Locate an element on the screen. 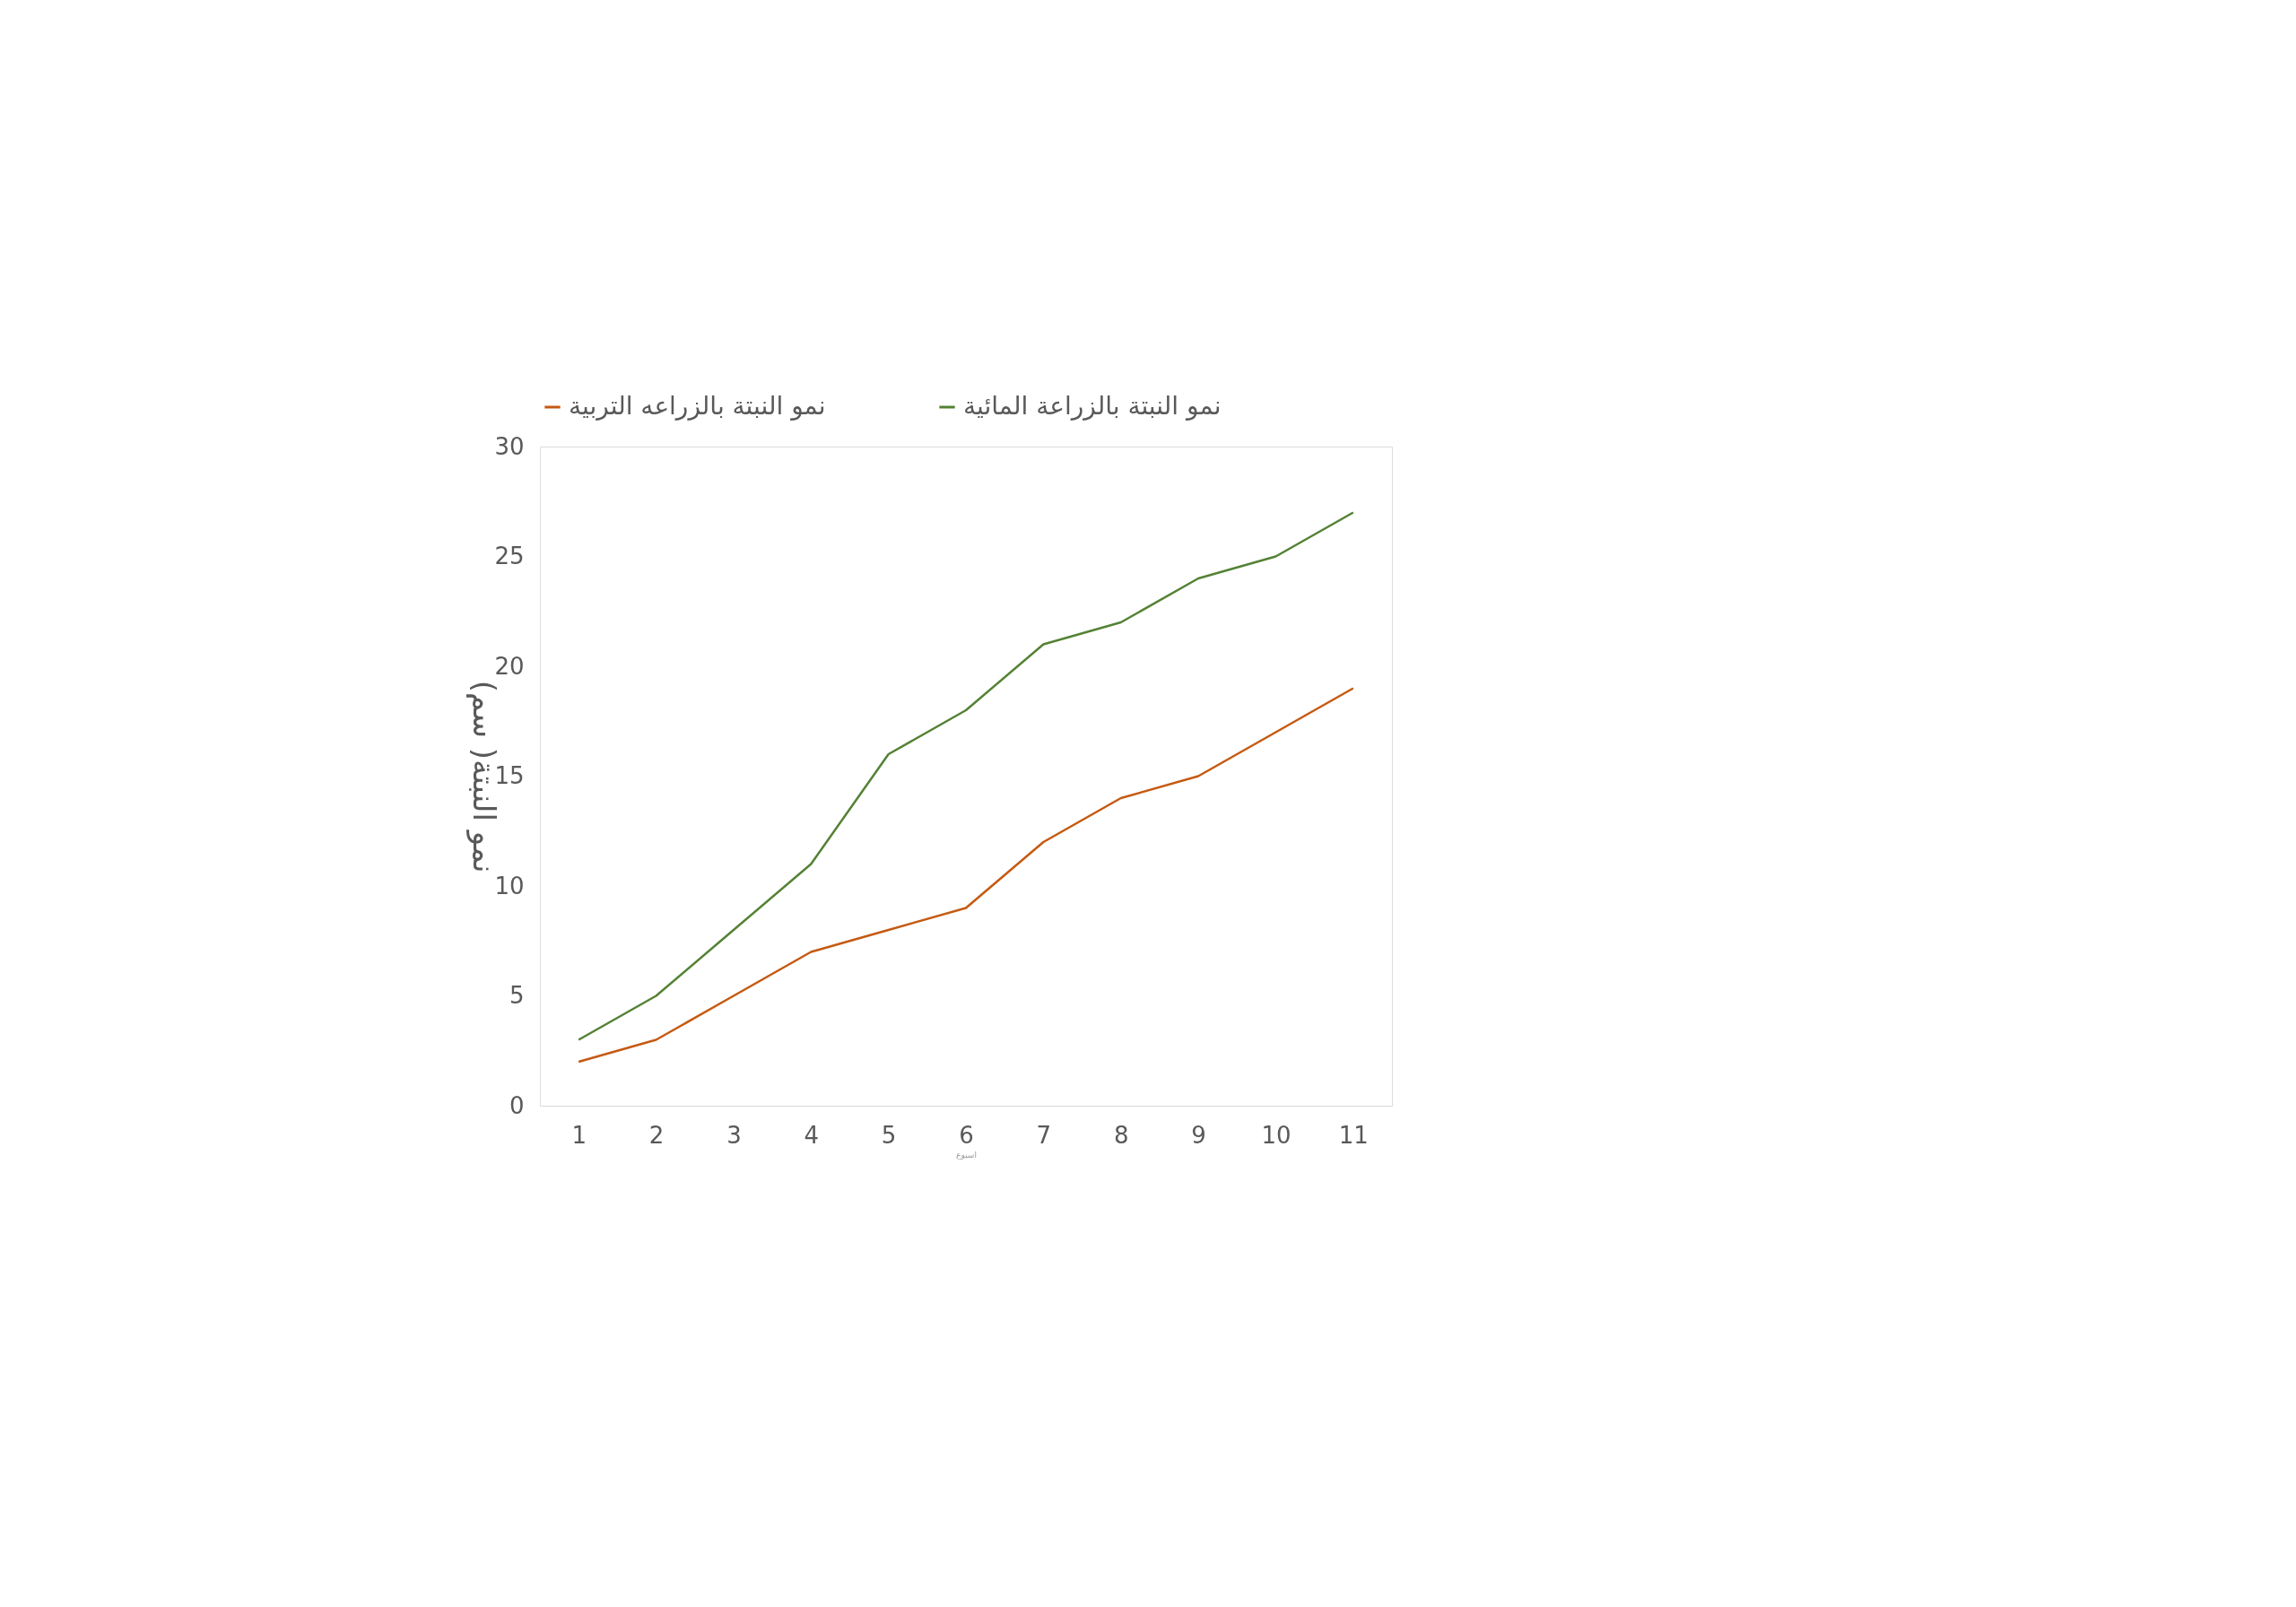 The width and height of the screenshot is (2296, 1607). x-axis-title: اسبوع is located at coordinates (966, 1155).